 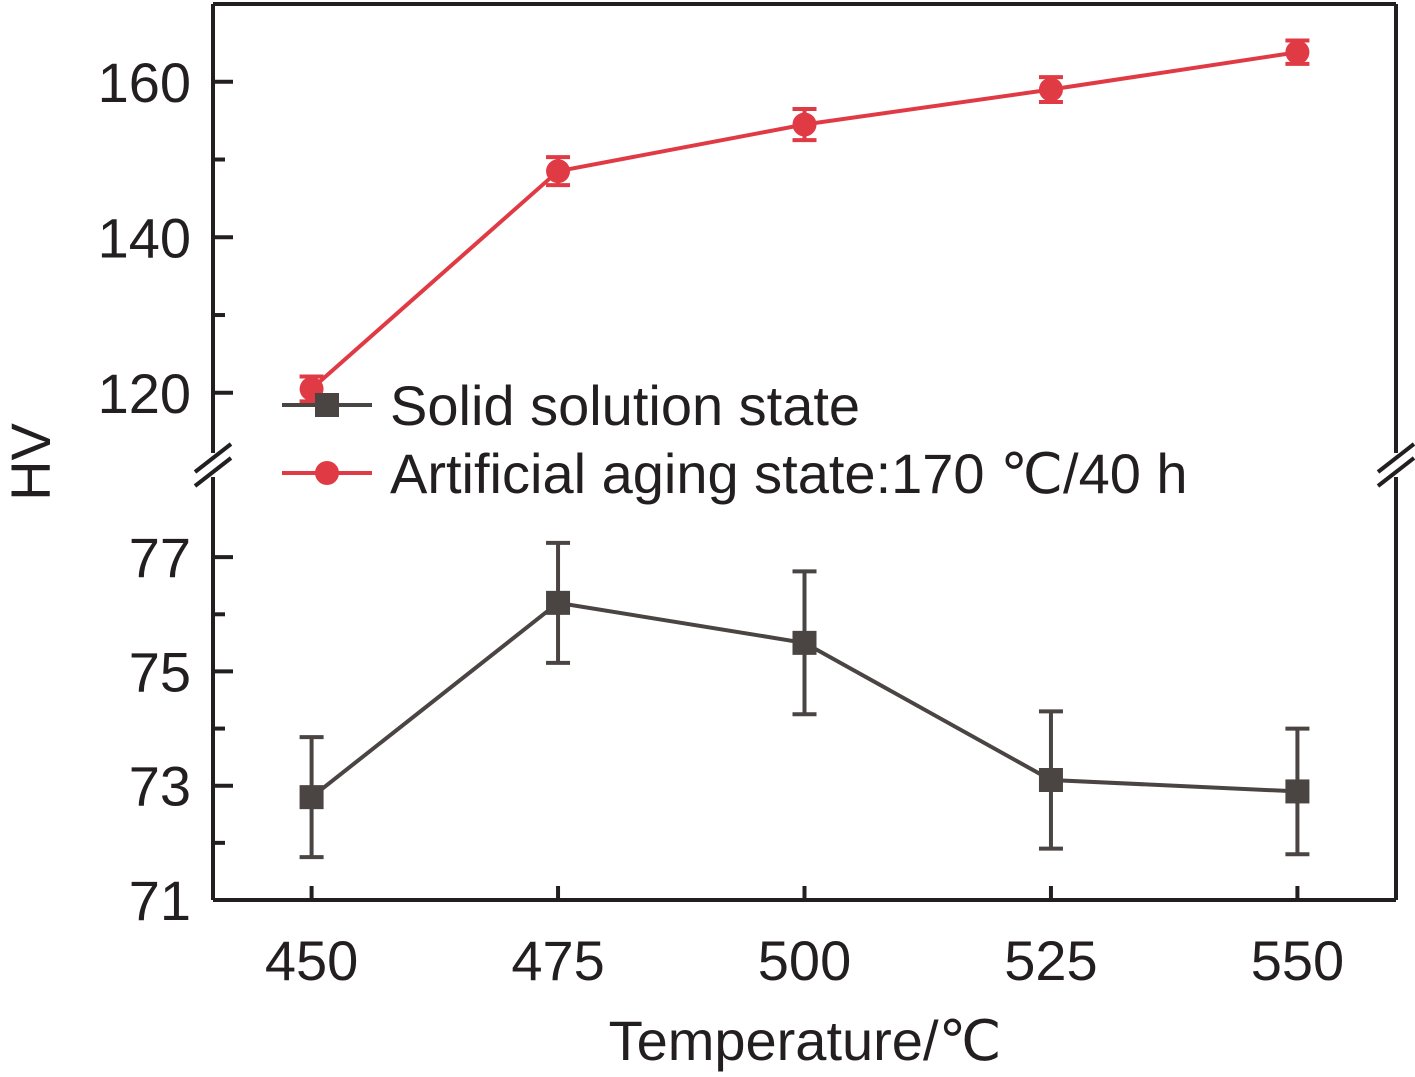 What do you see at coordinates (144, 237) in the screenshot?
I see `y-tick-label-upper: 140` at bounding box center [144, 237].